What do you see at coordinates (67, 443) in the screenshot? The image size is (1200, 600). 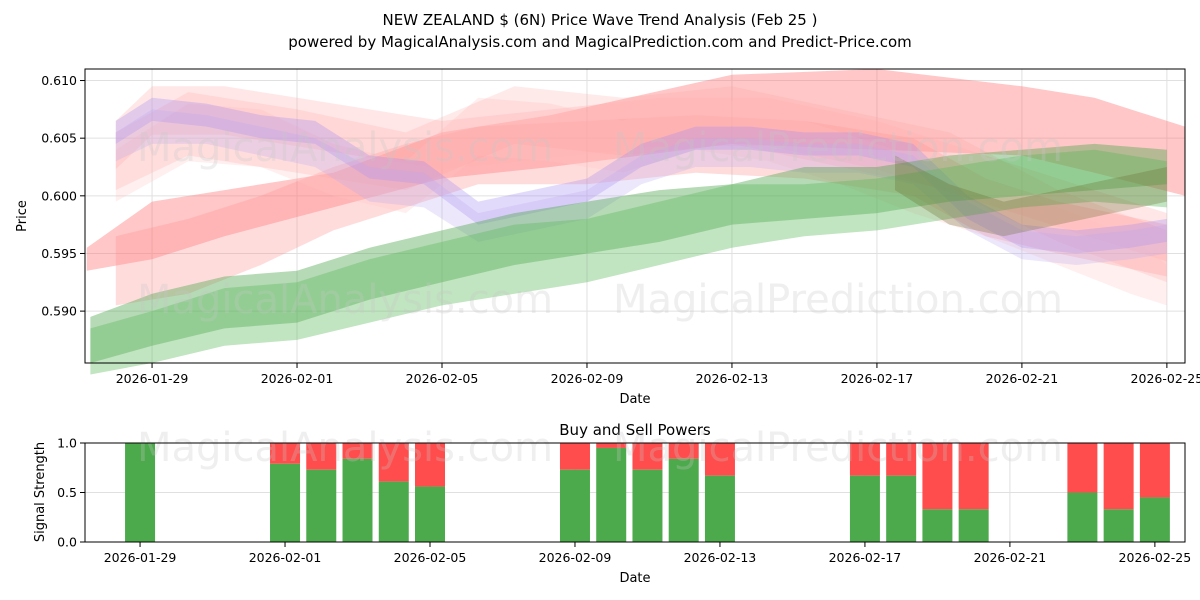 I see `buy-sell-y-tick-label: 1.0` at bounding box center [67, 443].